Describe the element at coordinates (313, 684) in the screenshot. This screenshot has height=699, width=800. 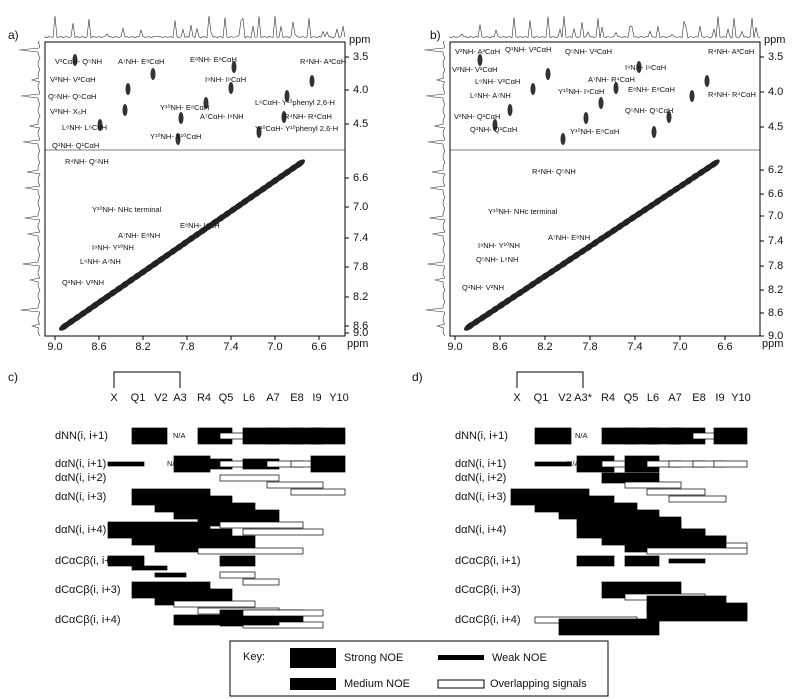
I see `key-medium-swatch` at that location.